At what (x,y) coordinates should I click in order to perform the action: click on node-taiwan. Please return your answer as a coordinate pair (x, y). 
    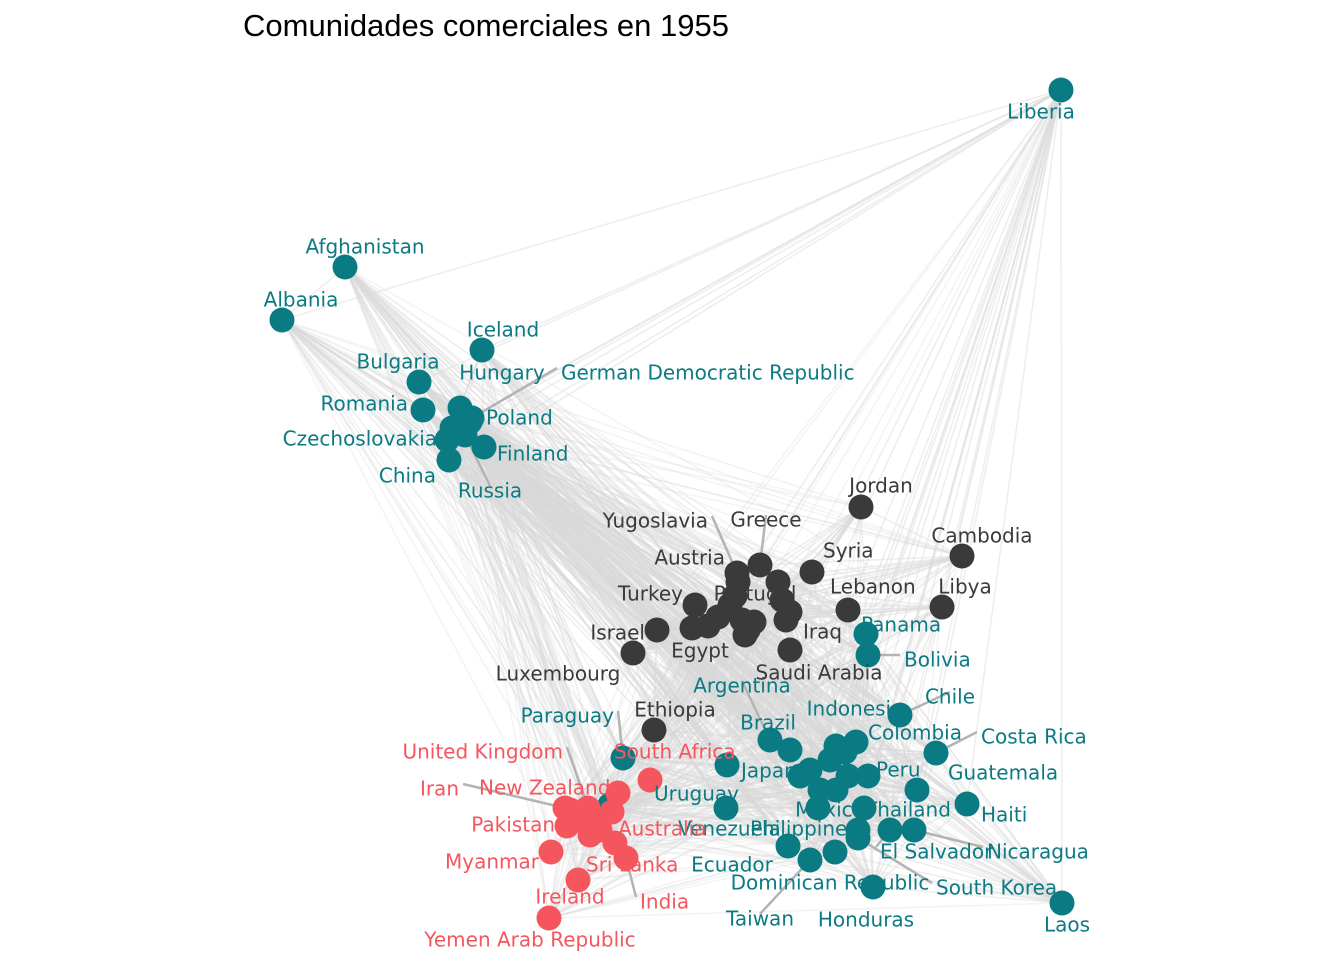
    Looking at the image, I should click on (810, 860).